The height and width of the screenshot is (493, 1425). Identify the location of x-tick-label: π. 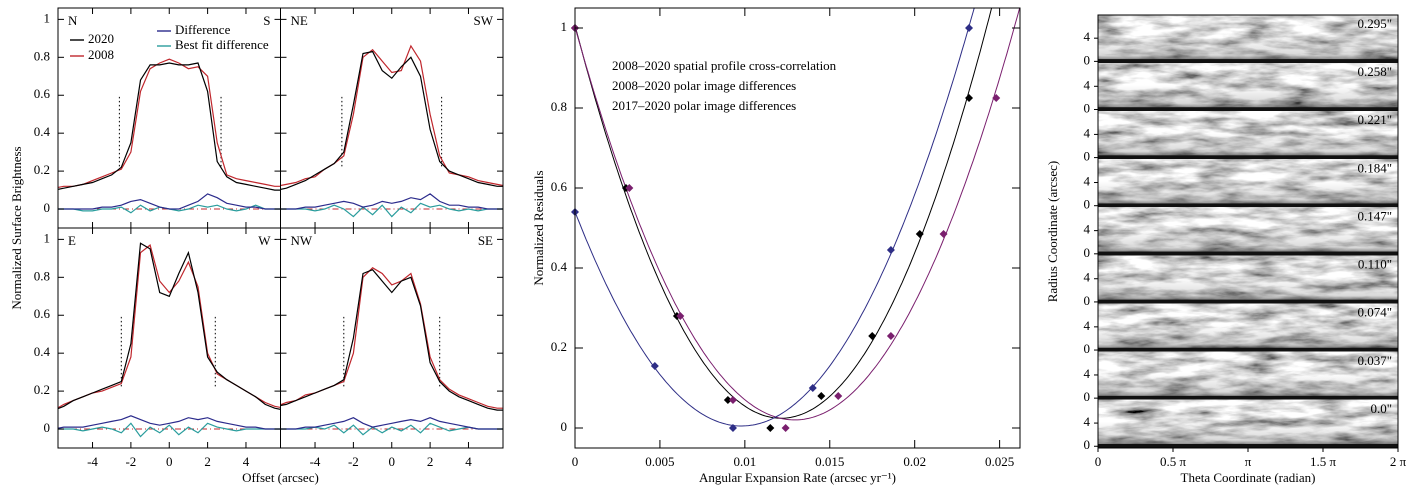
(1248, 461).